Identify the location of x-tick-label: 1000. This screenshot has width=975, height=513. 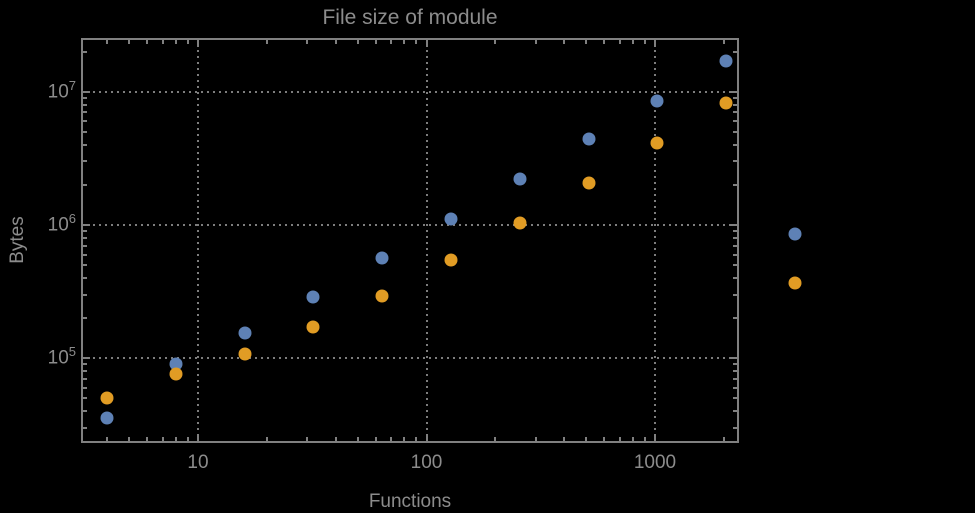
(655, 462).